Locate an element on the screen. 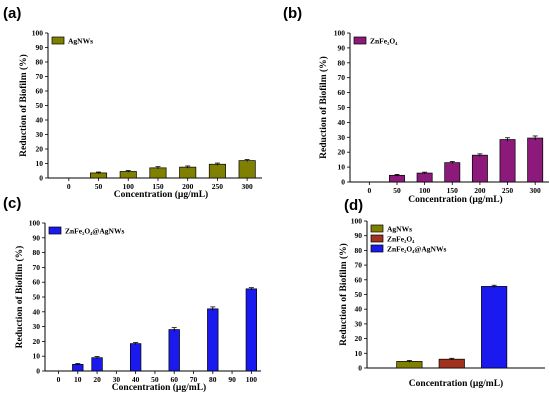  x-tick-label: 60 is located at coordinates (174, 379).